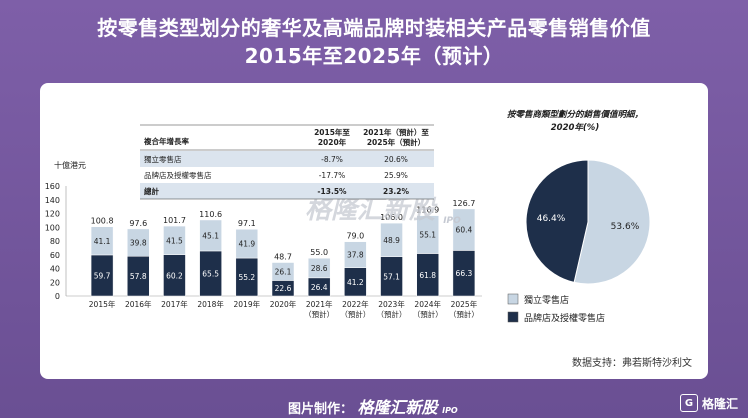  I want to click on table-header: 2020年, so click(332, 142).